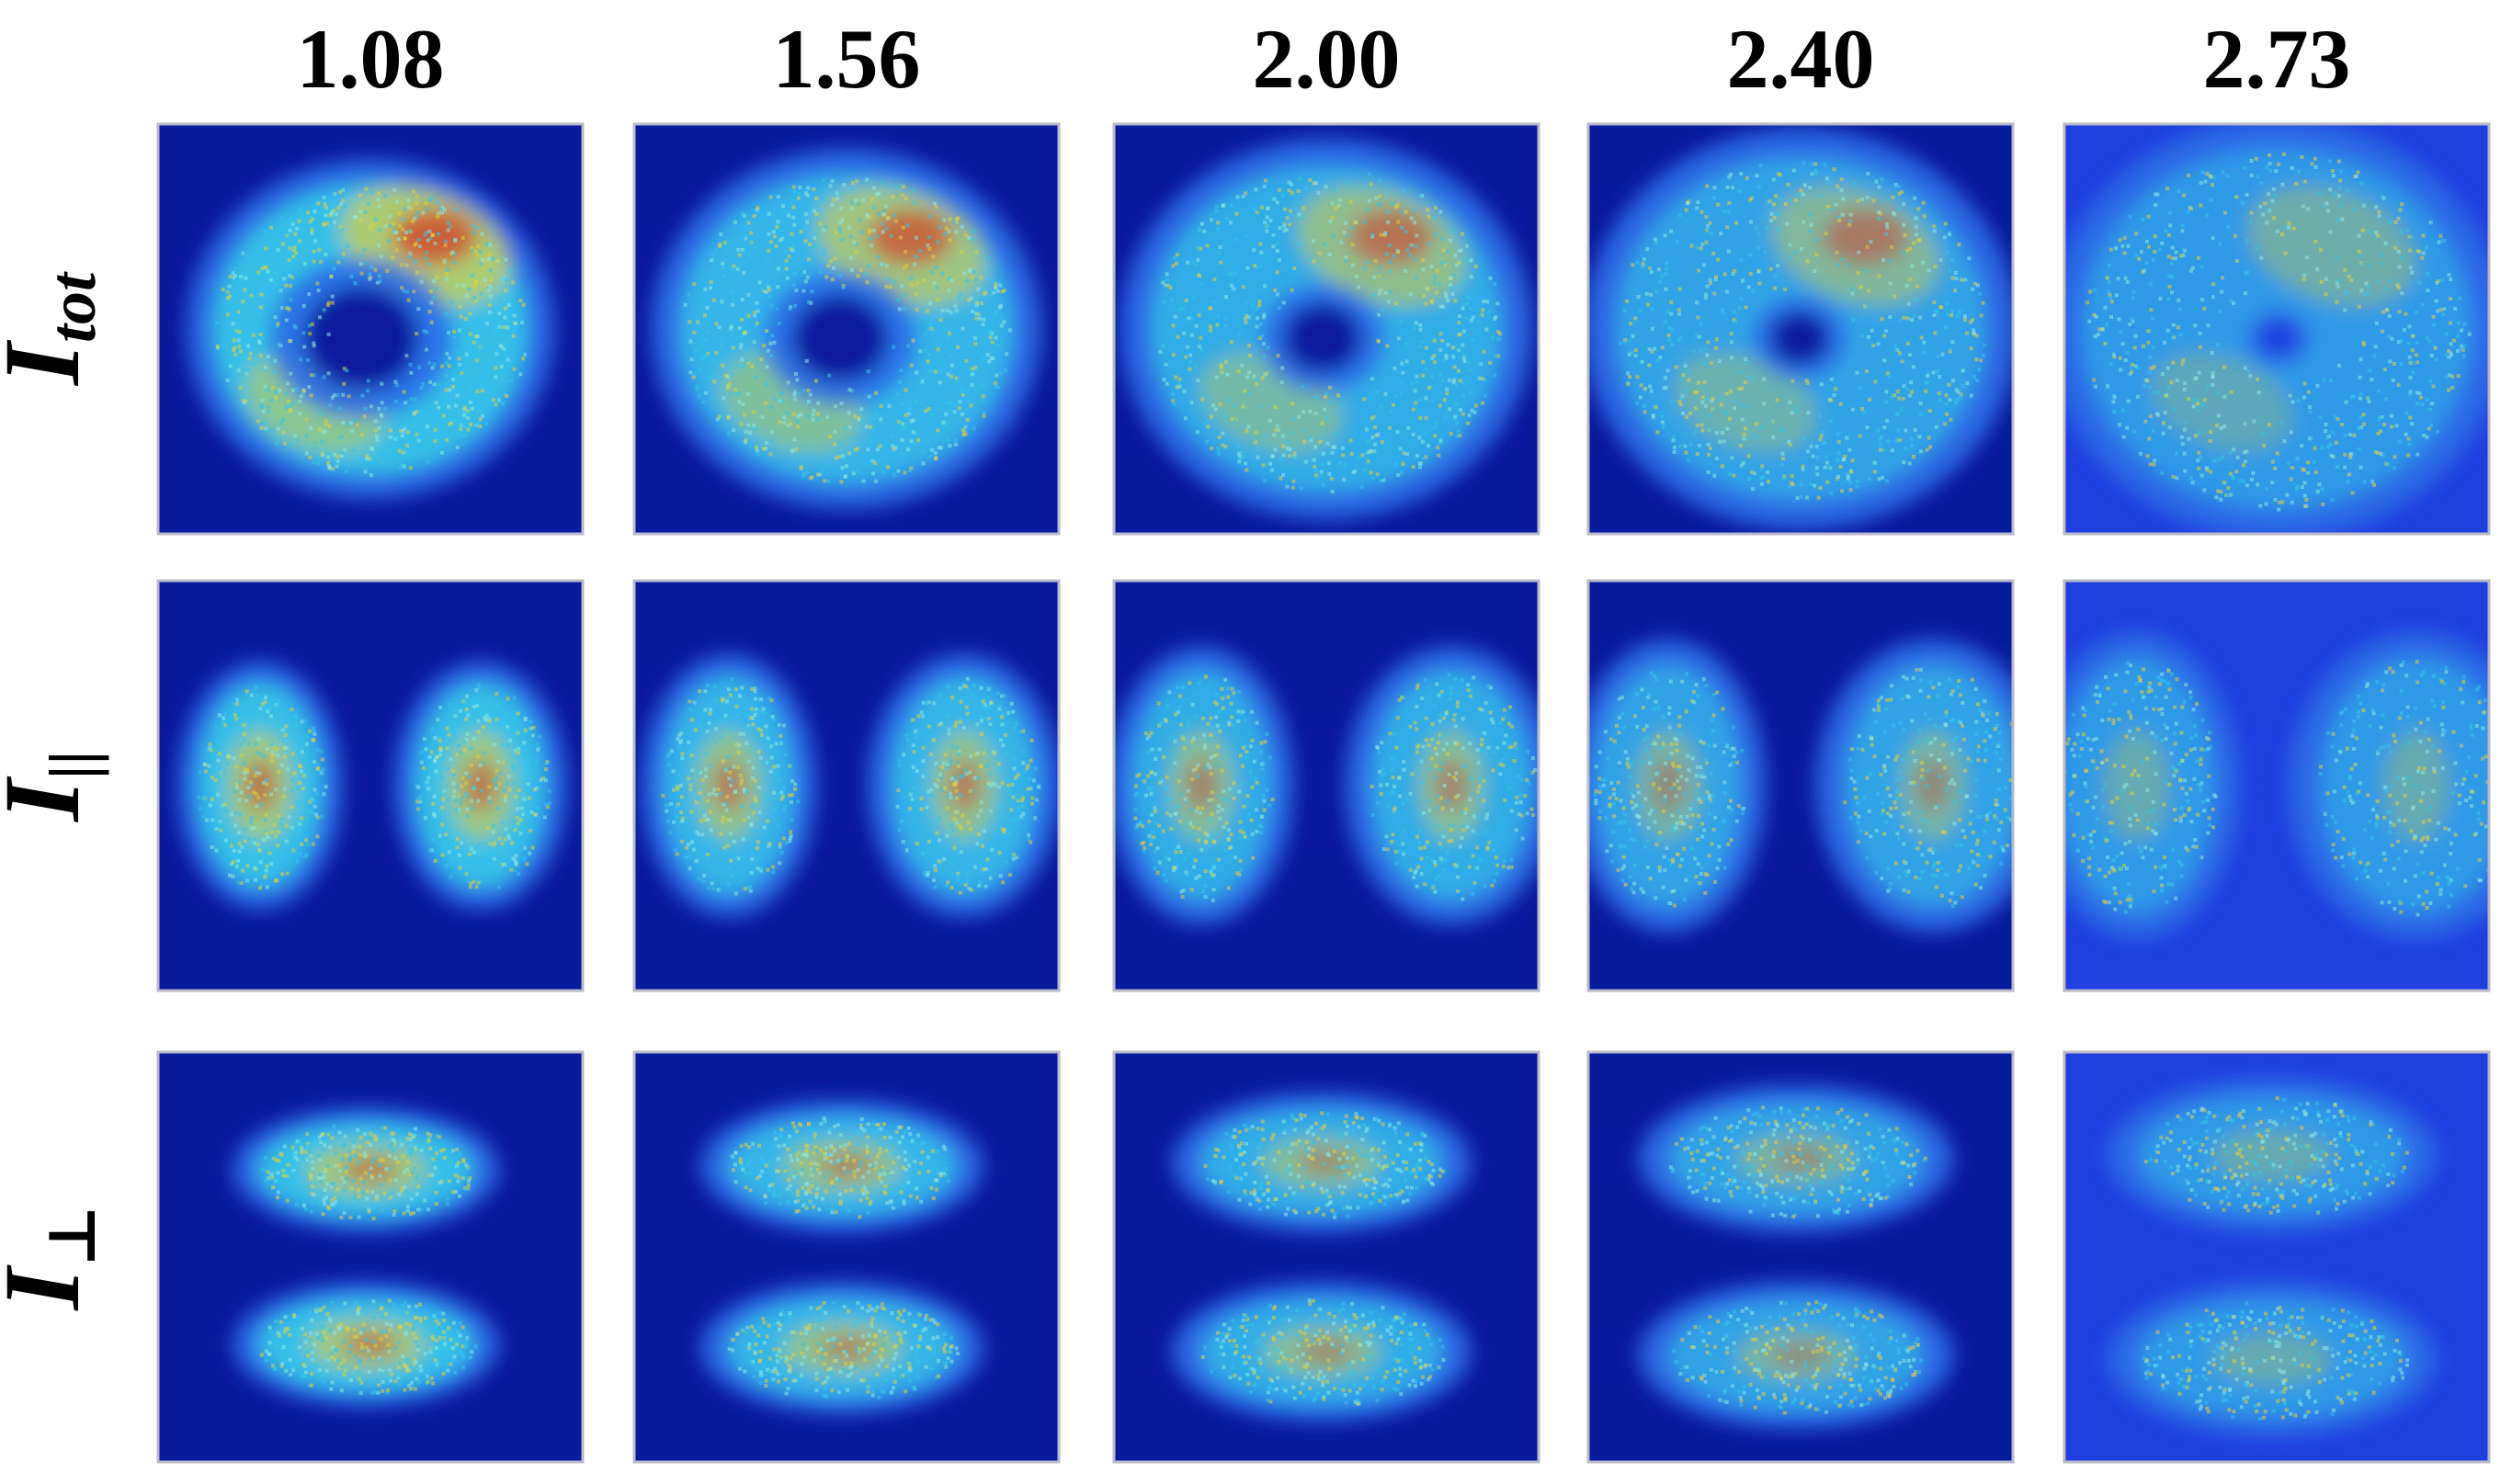 This screenshot has width=2512, height=1484. I want to click on column-label: 1.56, so click(847, 59).